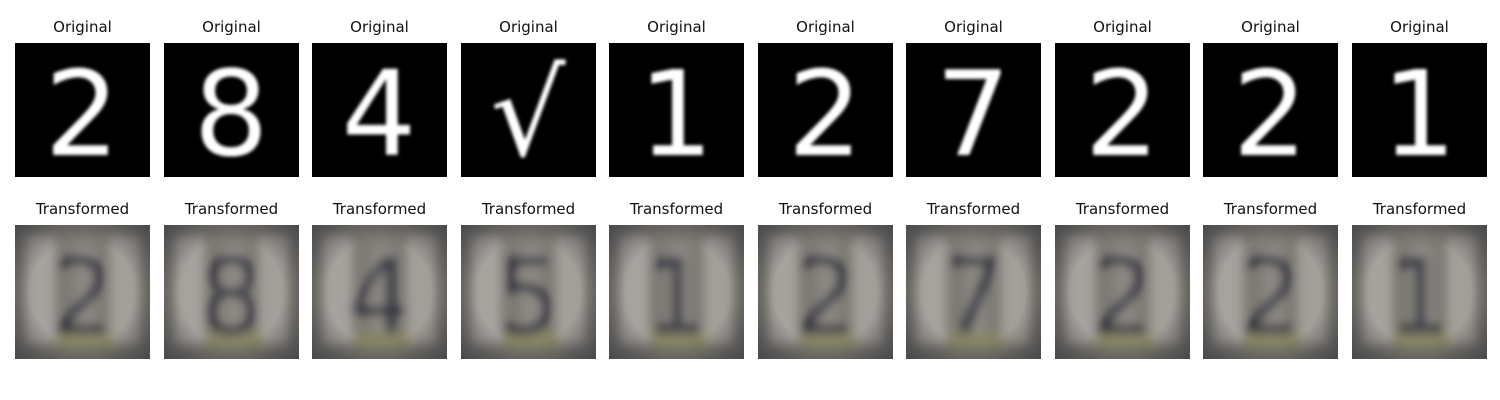 This screenshot has width=1500, height=400. I want to click on original-image: 8, so click(231, 110).